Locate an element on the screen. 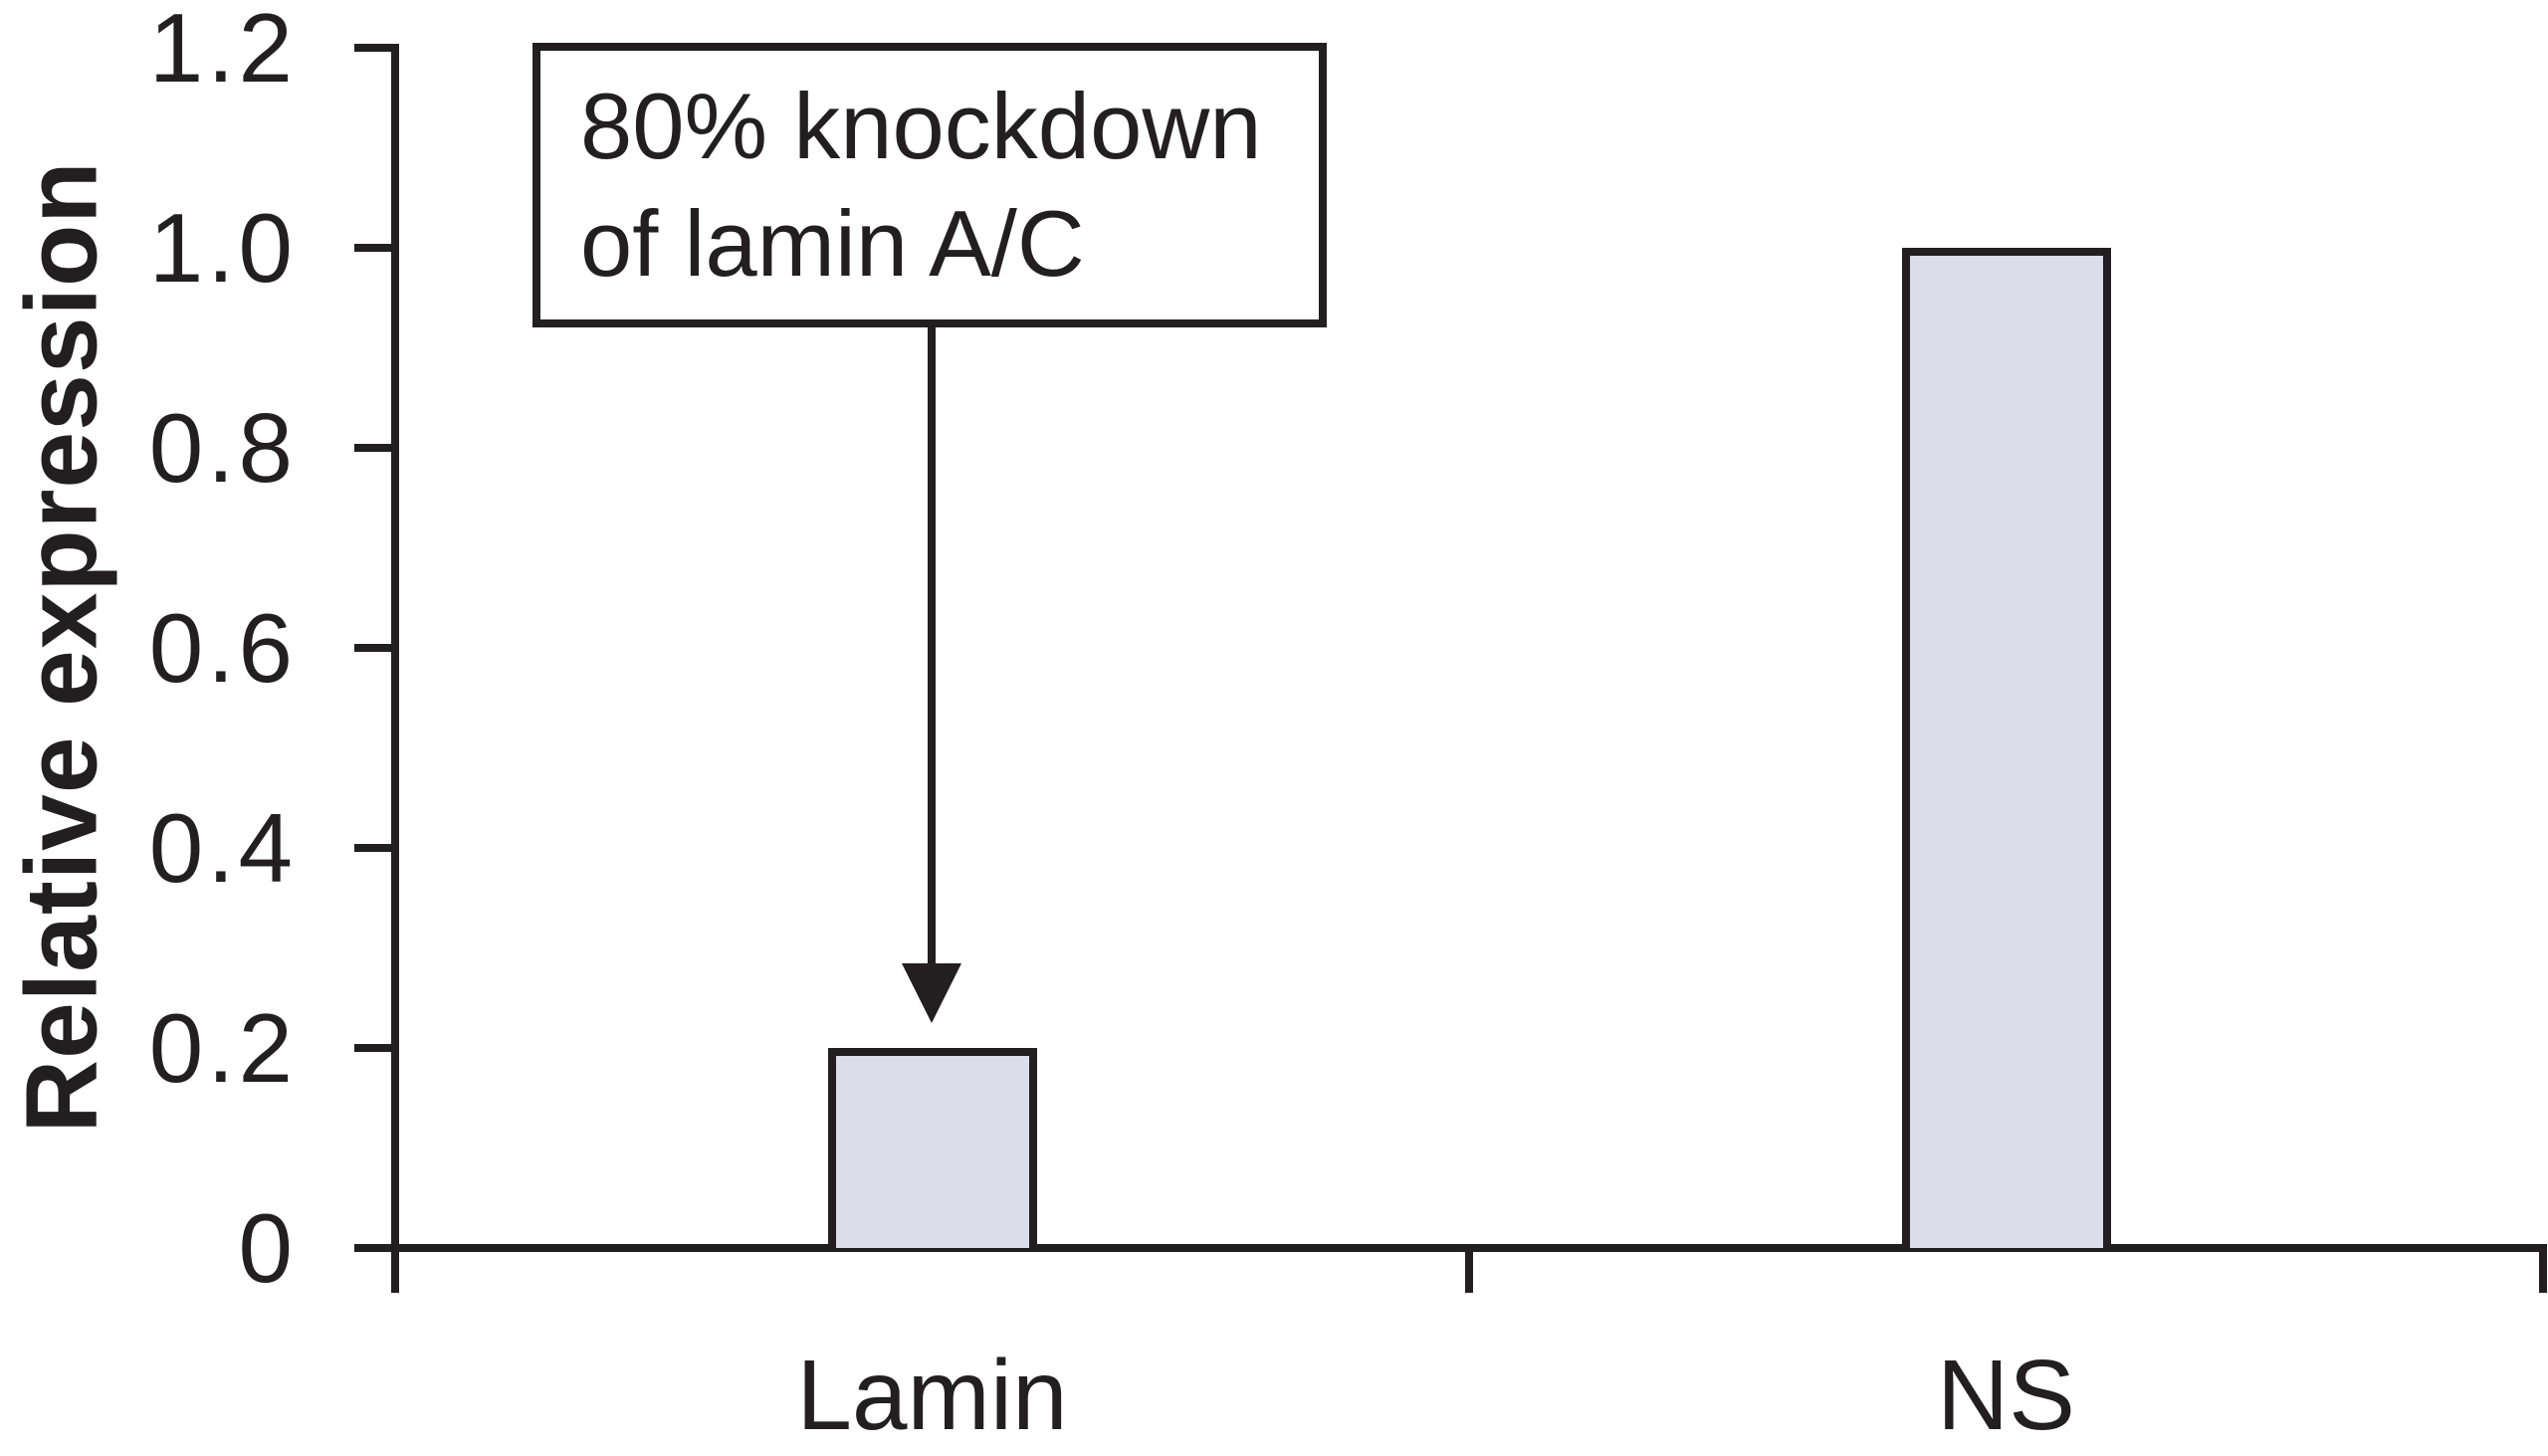 This screenshot has width=2548, height=1456. annotation-text-line-1: 80% knockdown is located at coordinates (921, 126).